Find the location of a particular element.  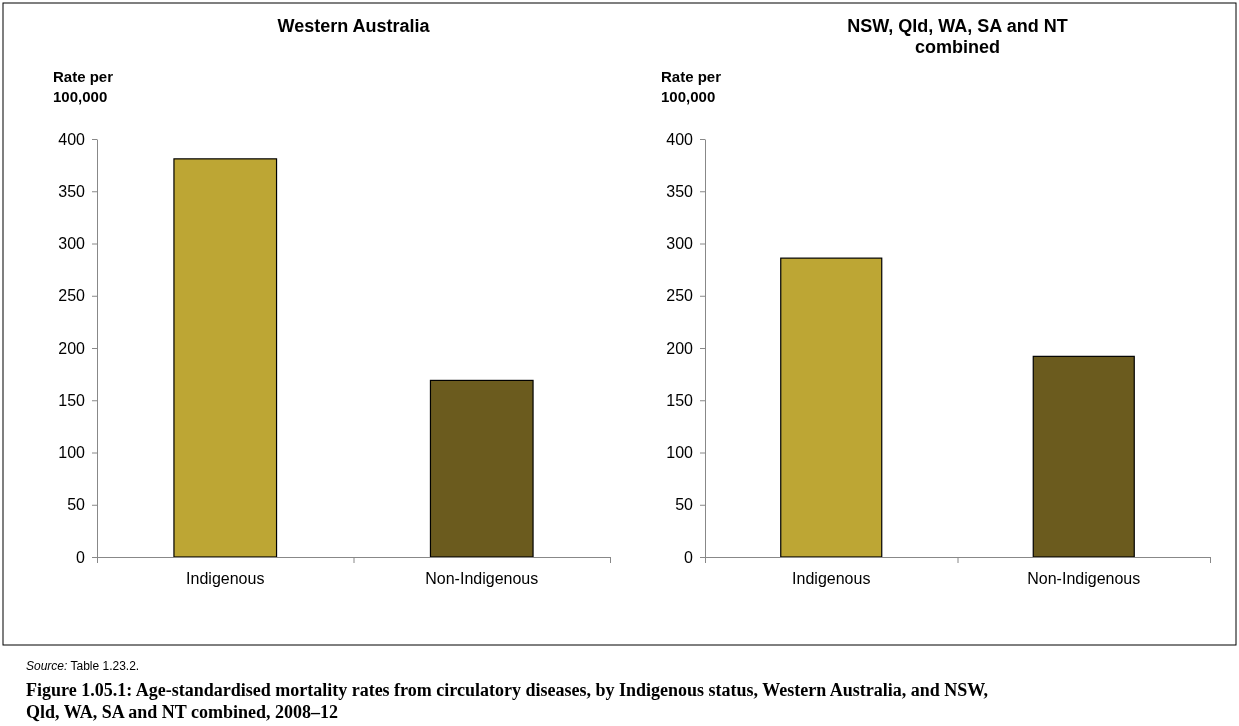

source-note: Source: Table 1.23.2. is located at coordinates (83, 666).